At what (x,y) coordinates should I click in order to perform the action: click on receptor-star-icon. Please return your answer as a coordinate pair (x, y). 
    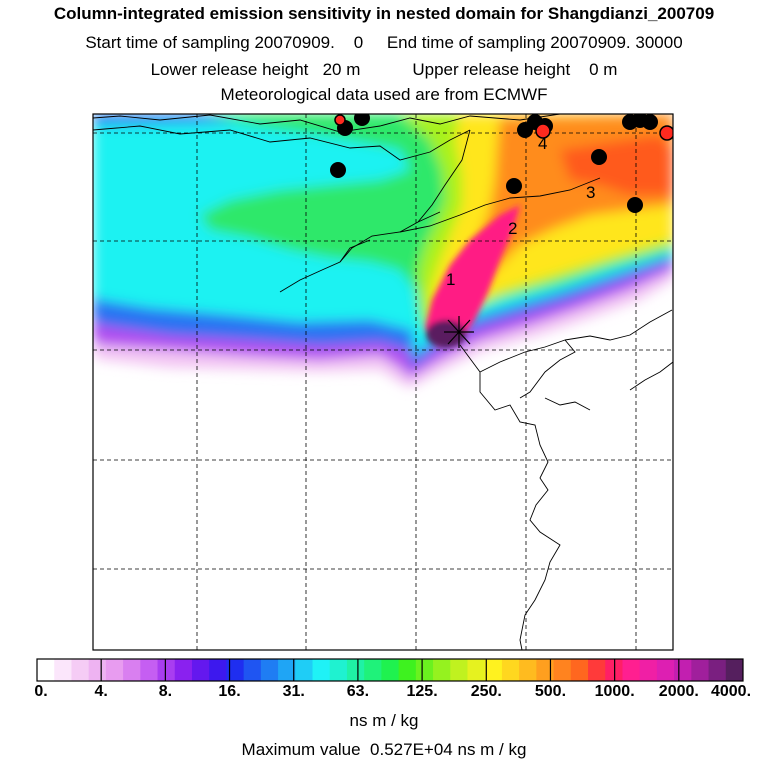
    Looking at the image, I should click on (459, 332).